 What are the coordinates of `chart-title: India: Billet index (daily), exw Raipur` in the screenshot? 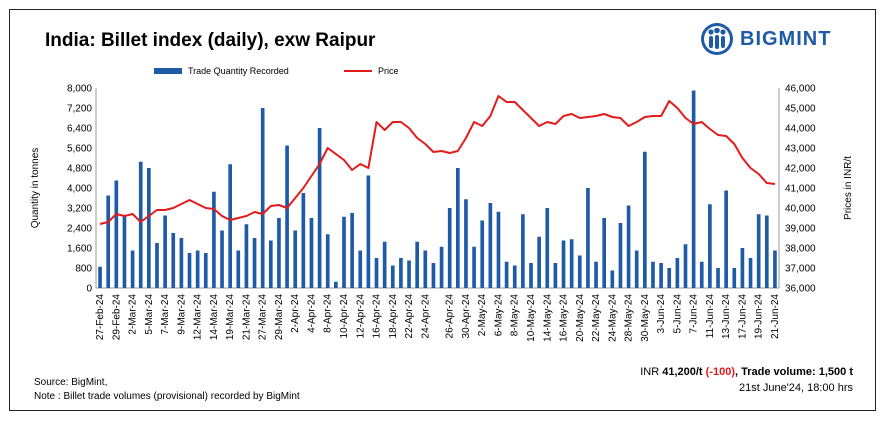 It's located at (210, 40).